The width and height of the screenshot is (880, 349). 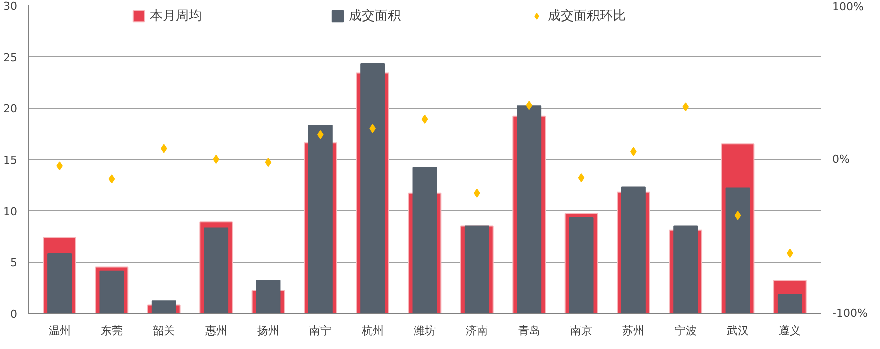 What do you see at coordinates (375, 16) in the screenshot?
I see `legend-label: 成交面积` at bounding box center [375, 16].